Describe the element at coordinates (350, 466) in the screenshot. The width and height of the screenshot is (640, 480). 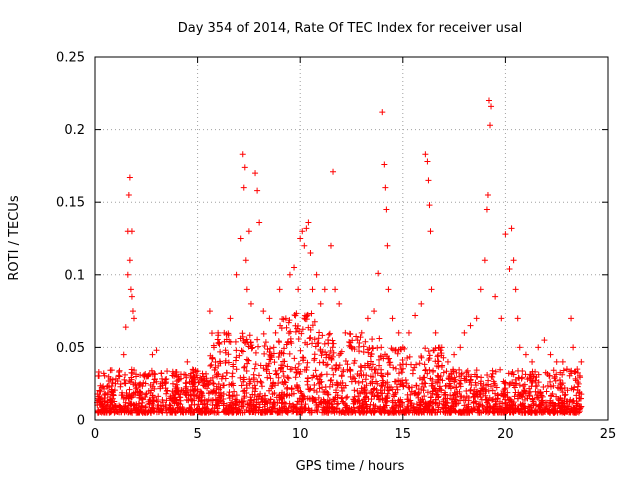
I see `x-axis-label: GPS time / hours` at that location.